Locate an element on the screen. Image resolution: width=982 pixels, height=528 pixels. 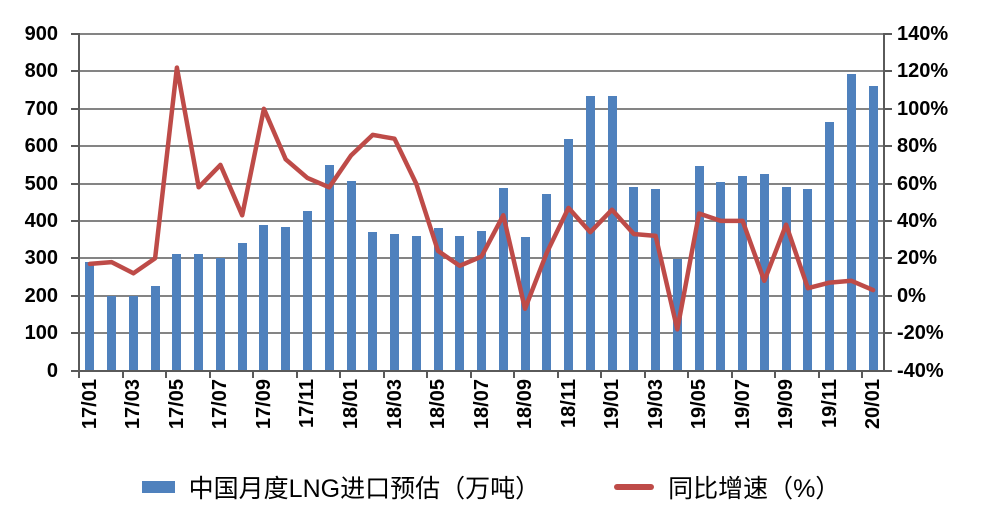
right-axis-label-120%: 120% is located at coordinates (923, 71).